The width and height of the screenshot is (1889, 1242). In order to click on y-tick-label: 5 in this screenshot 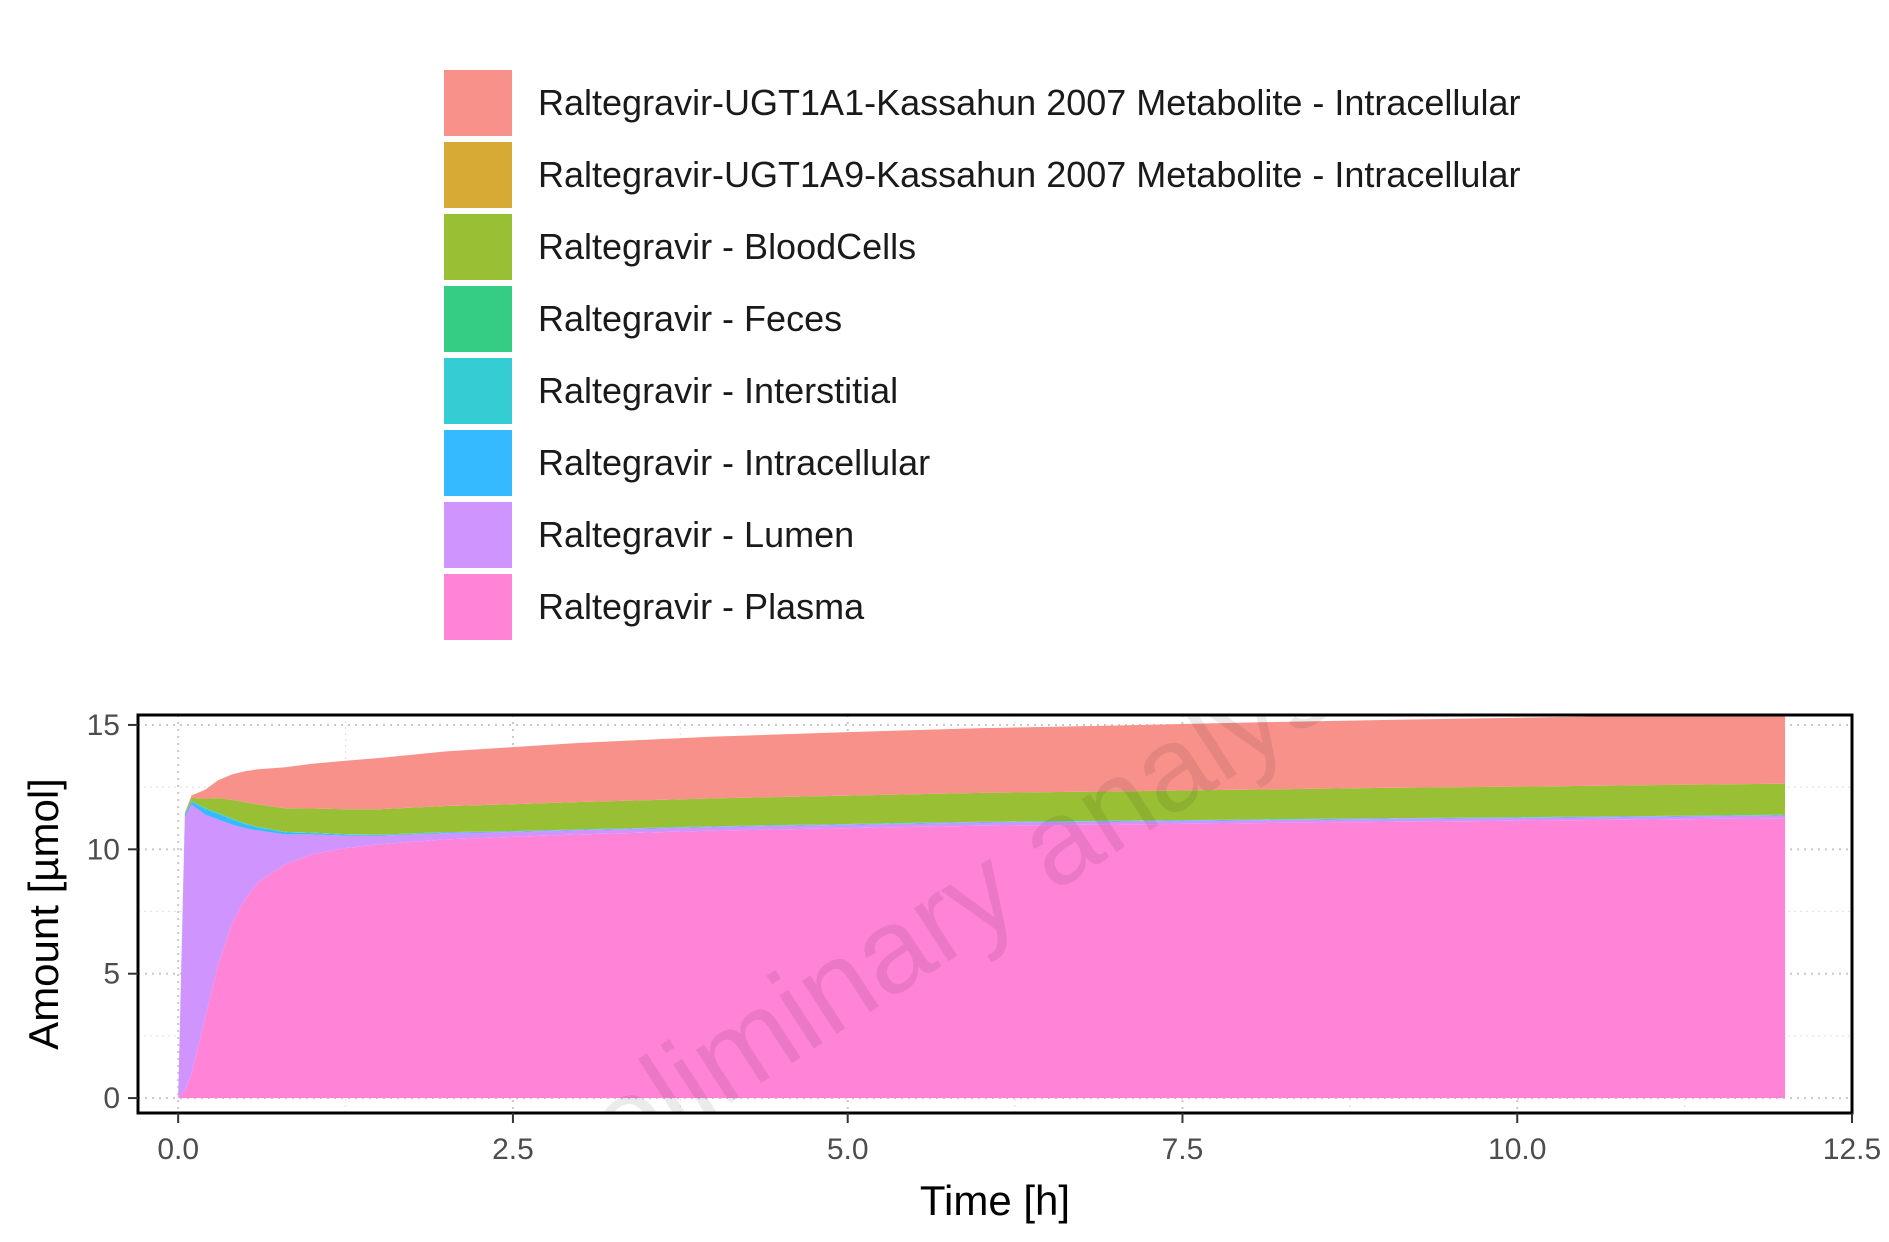, I will do `click(111, 974)`.